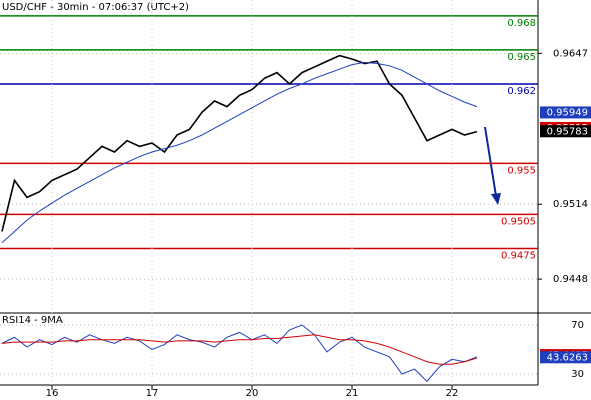 The image size is (591, 400). Describe the element at coordinates (518, 255) in the screenshot. I see `level-label: 0.9475` at that location.